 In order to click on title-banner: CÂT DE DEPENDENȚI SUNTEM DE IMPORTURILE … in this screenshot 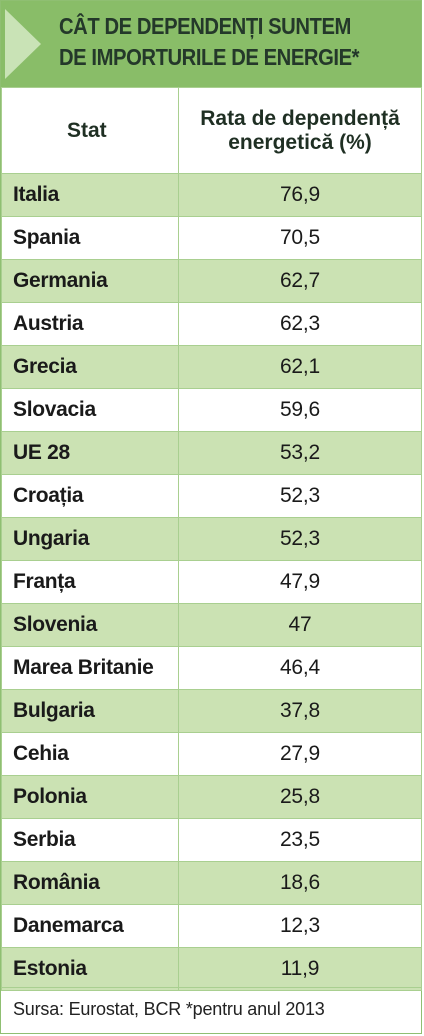, I will do `click(211, 44)`.